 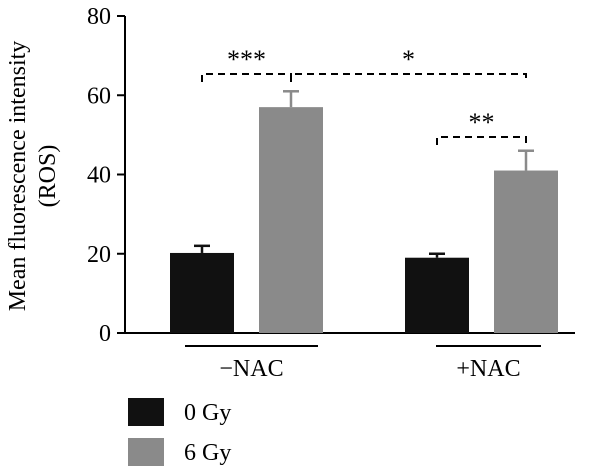 I want to click on y-axis-title: Mean fluorescence intensity (ROS), so click(x=33, y=176).